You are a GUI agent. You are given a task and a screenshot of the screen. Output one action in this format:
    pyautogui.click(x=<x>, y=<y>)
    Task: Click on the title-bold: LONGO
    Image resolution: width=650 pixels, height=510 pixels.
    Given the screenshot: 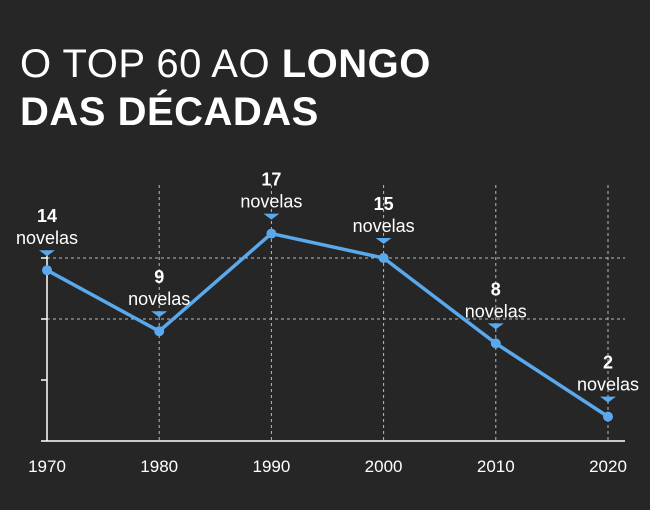 What is the action you would take?
    pyautogui.click(x=356, y=64)
    